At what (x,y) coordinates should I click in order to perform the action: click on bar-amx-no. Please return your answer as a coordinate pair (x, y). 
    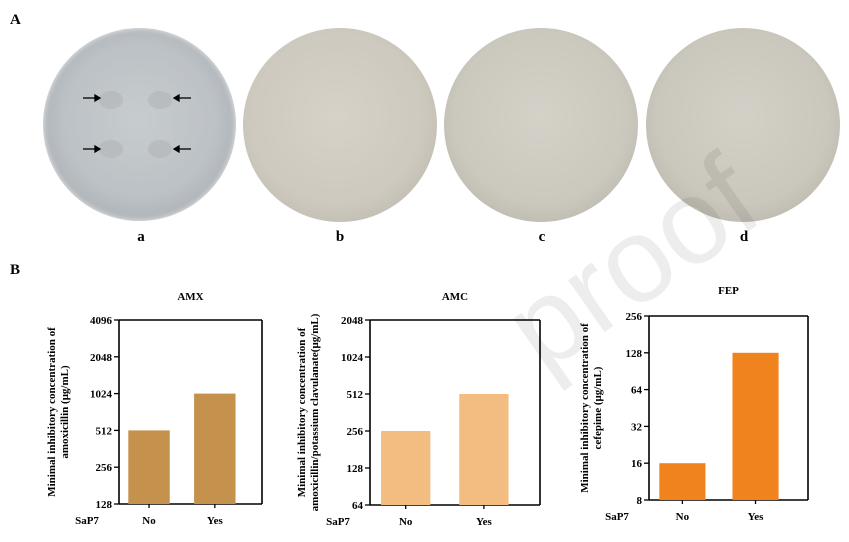
    Looking at the image, I should click on (149, 467).